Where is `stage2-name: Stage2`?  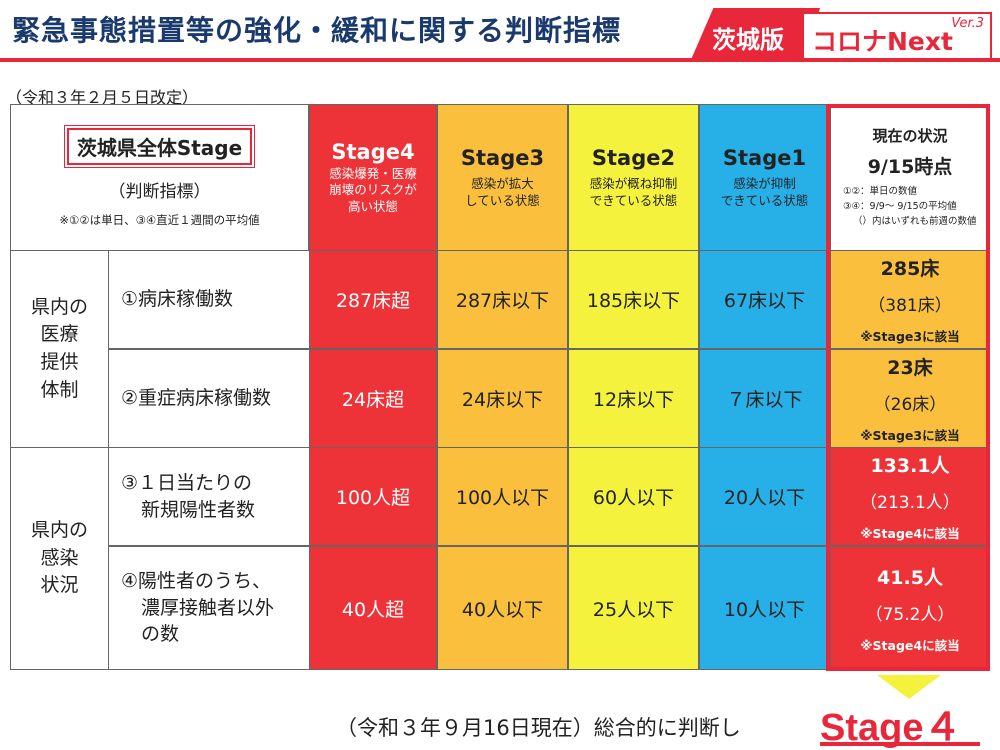
stage2-name: Stage2 is located at coordinates (633, 158).